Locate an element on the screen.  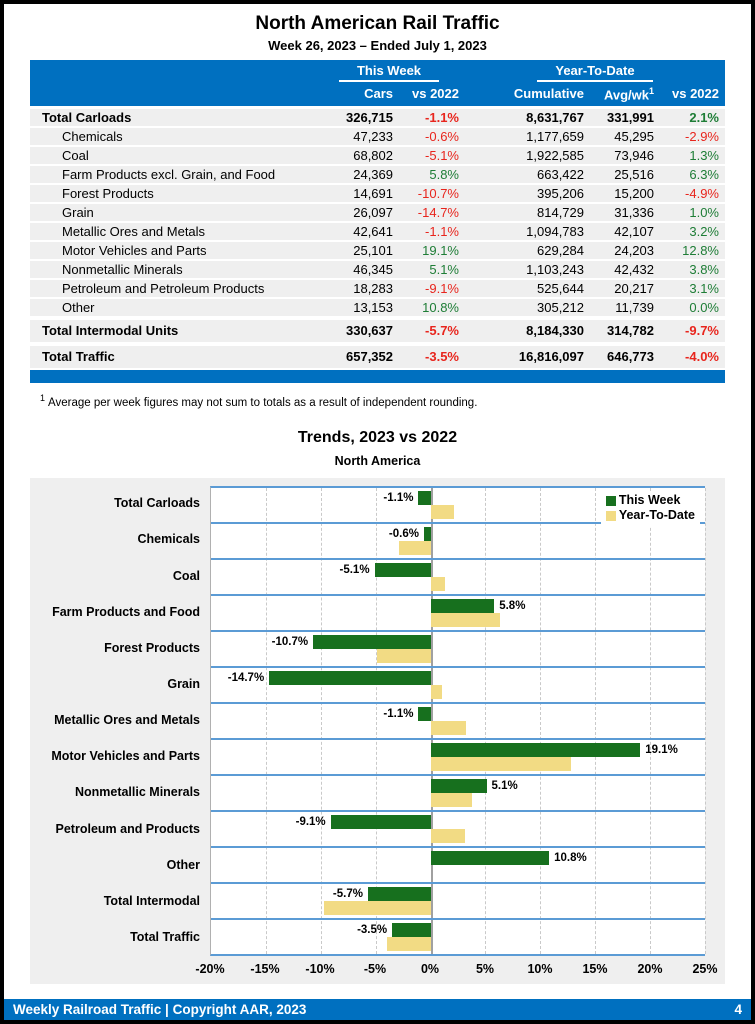
row-value: -4.0% is located at coordinates (702, 357).